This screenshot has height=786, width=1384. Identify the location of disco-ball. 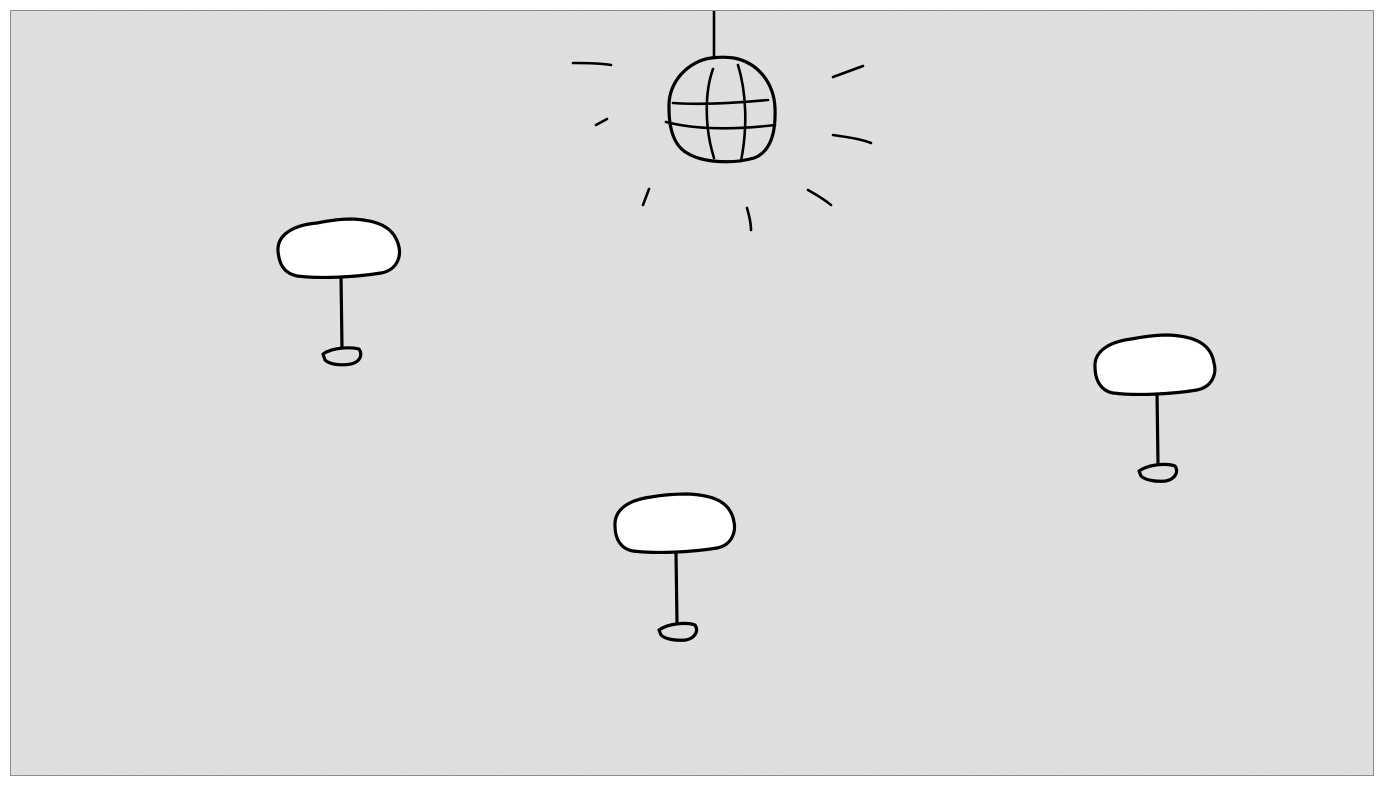
(722, 121).